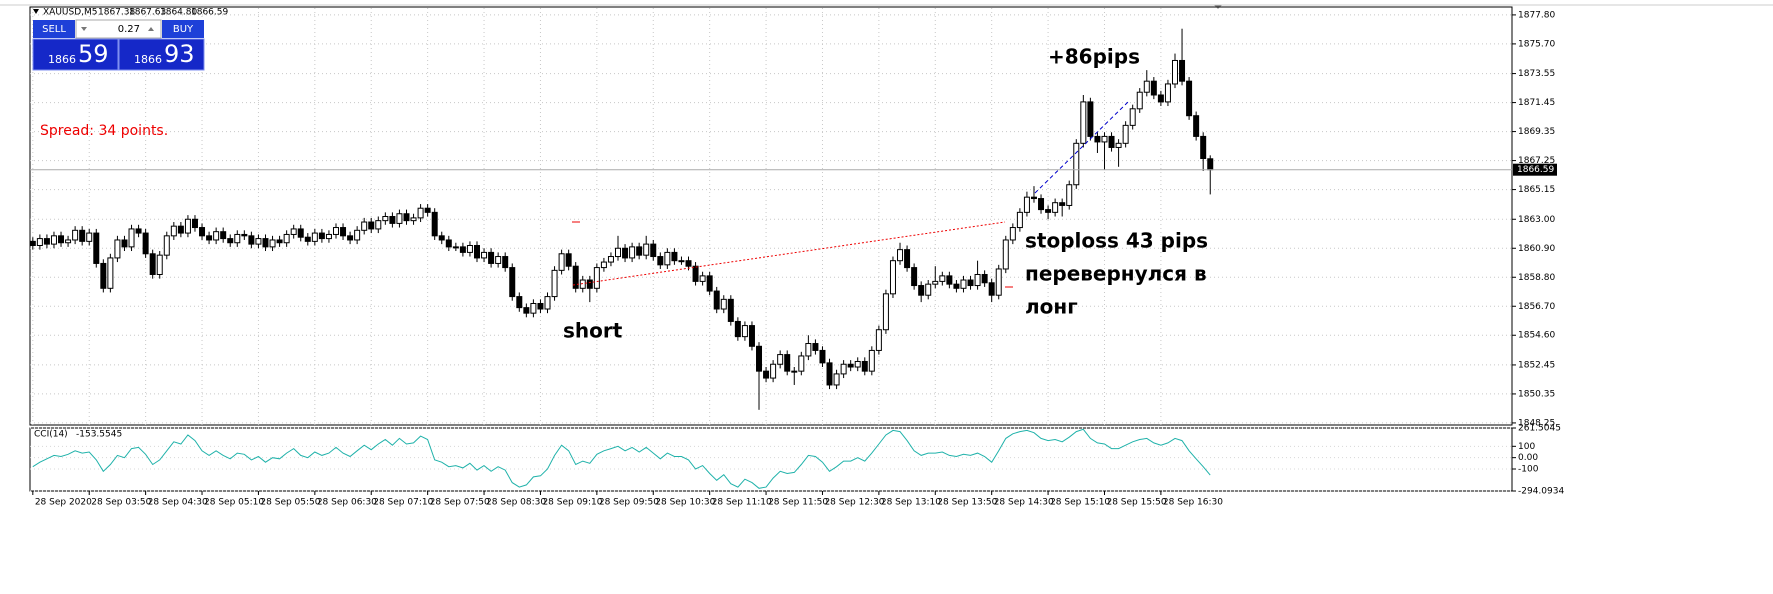 The width and height of the screenshot is (1773, 594). I want to click on buy-button, so click(183, 29).